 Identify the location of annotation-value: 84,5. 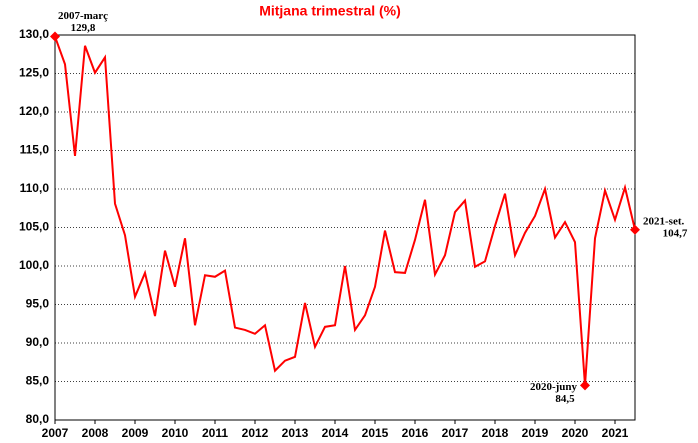
(565, 399).